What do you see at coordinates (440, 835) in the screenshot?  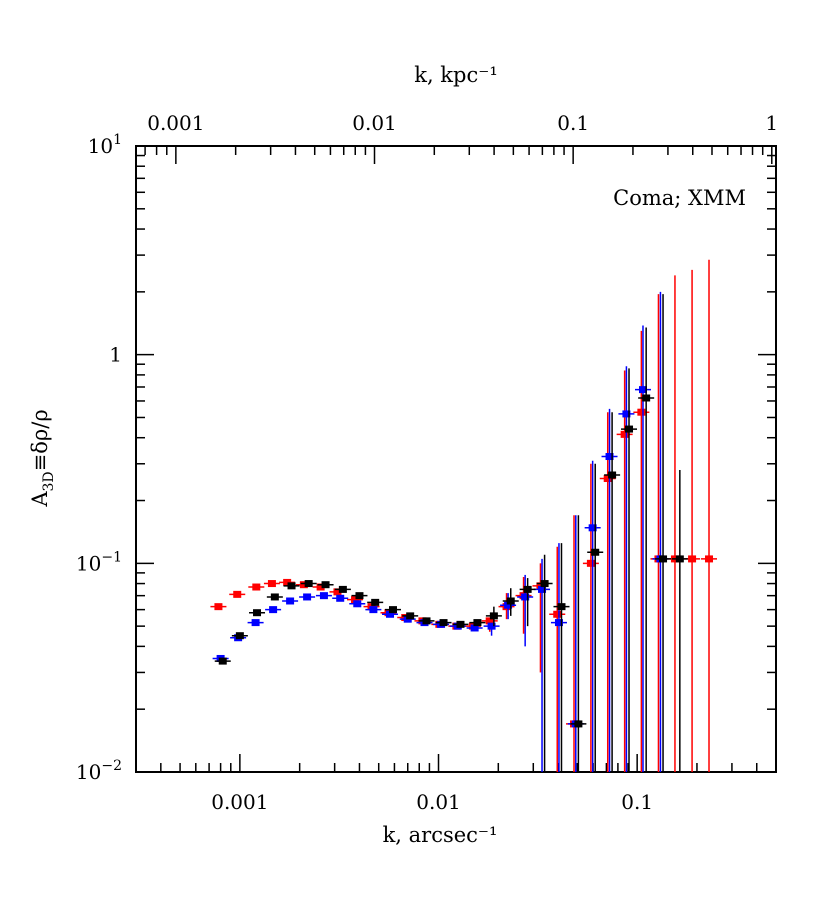 I see `x-axis-title: k, arcsec⁻¹` at bounding box center [440, 835].